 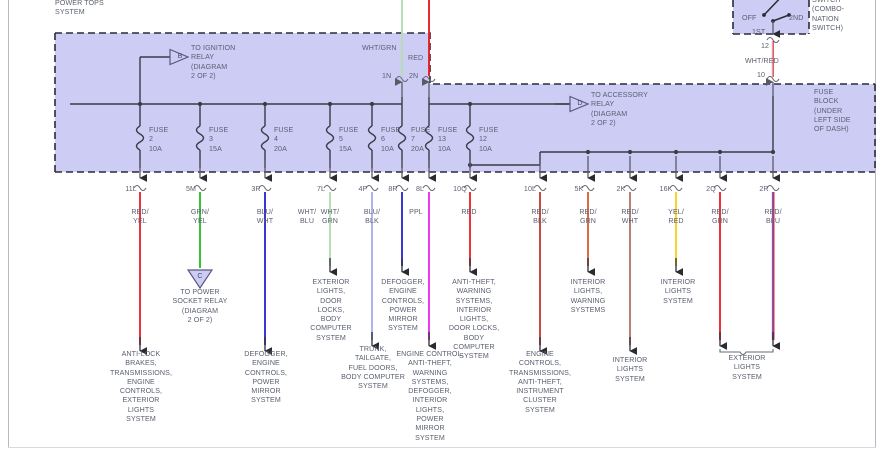 I want to click on fuse-block-label: FUSE BLOCK (UNDER LEFT SIDE OF DASH), so click(x=832, y=111).